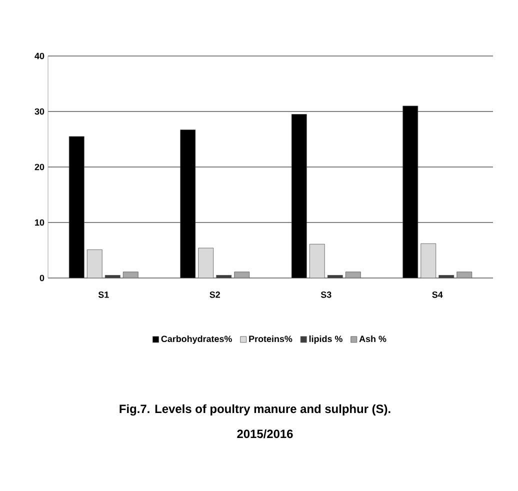 The height and width of the screenshot is (491, 518). Describe the element at coordinates (39, 222) in the screenshot. I see `y-tick-label: 10` at that location.